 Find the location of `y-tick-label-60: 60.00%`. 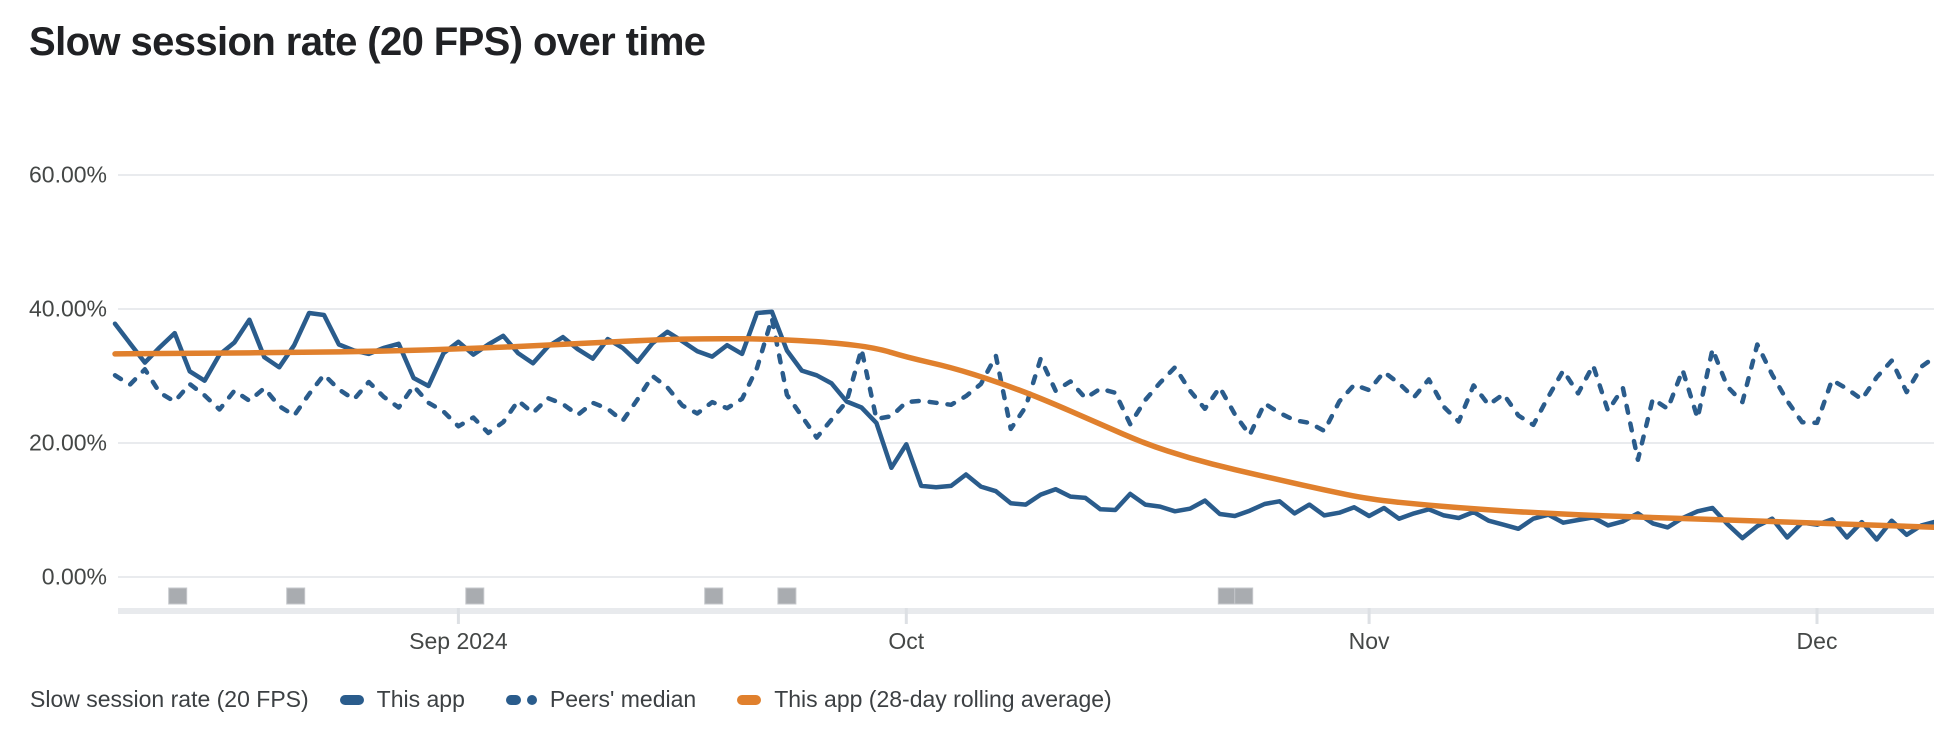

y-tick-label-60: 60.00% is located at coordinates (67, 174).